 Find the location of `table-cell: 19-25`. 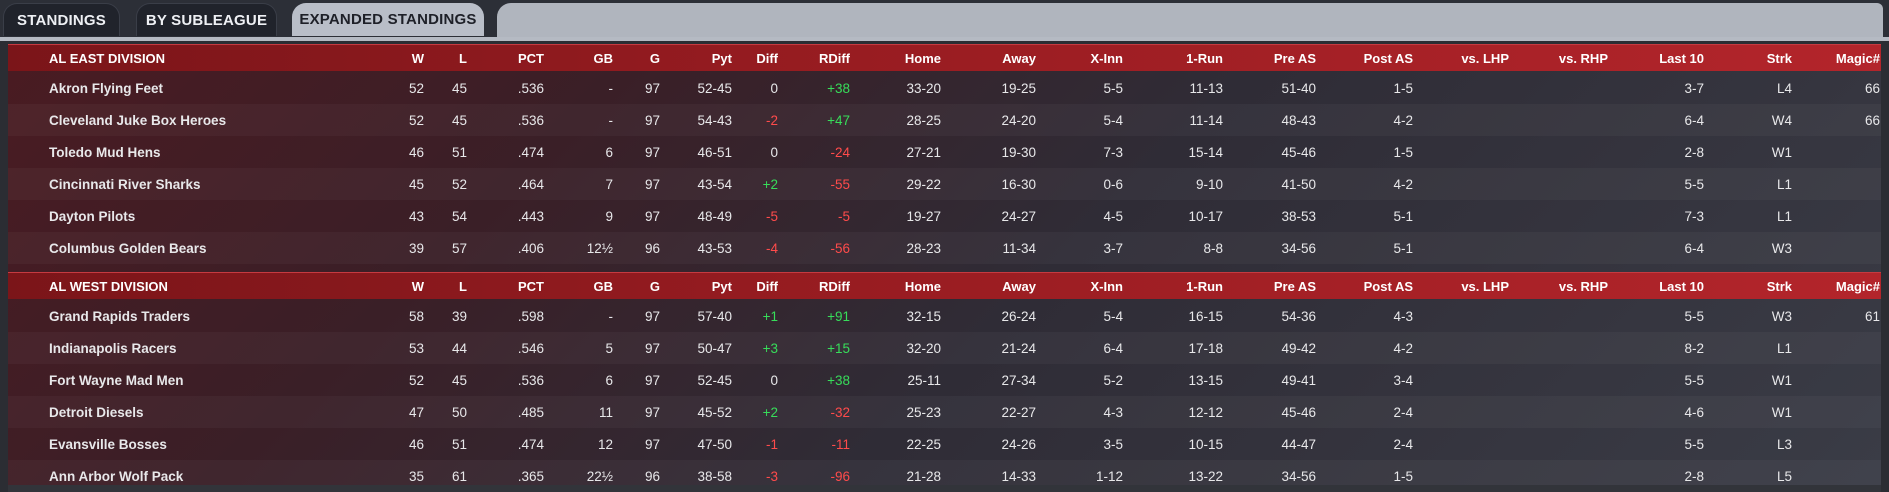

table-cell: 19-25 is located at coordinates (1018, 88).